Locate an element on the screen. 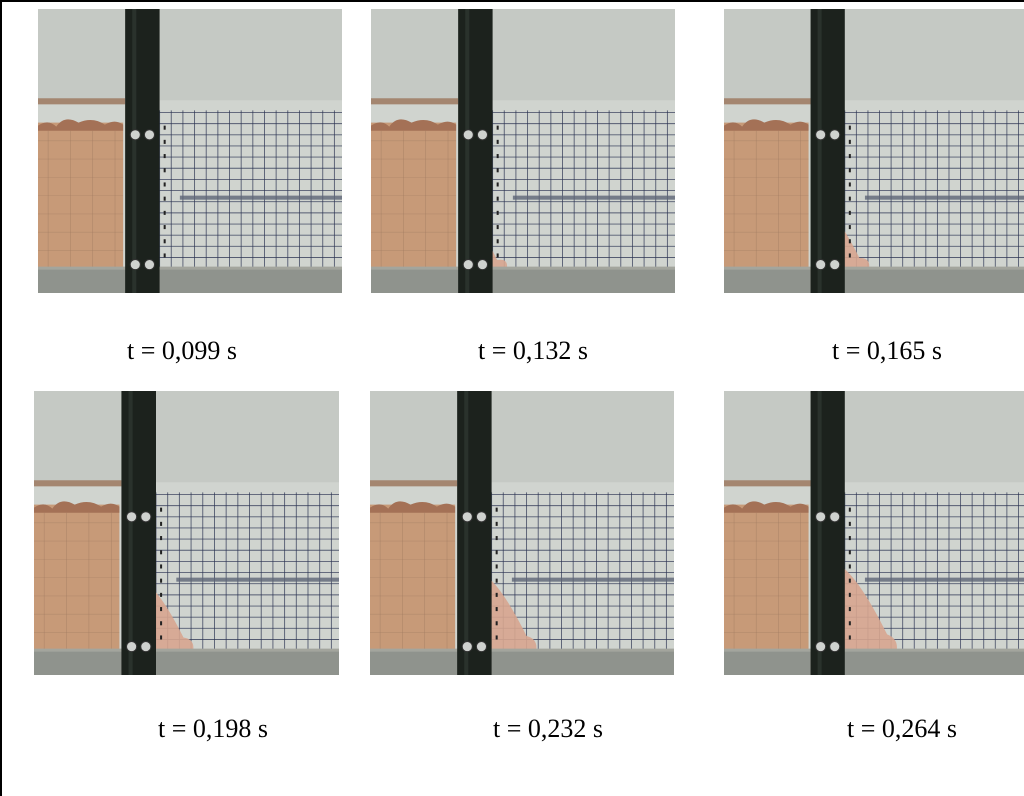 This screenshot has height=796, width=1024. time-caption-3: t = 0,165 s is located at coordinates (880, 351).